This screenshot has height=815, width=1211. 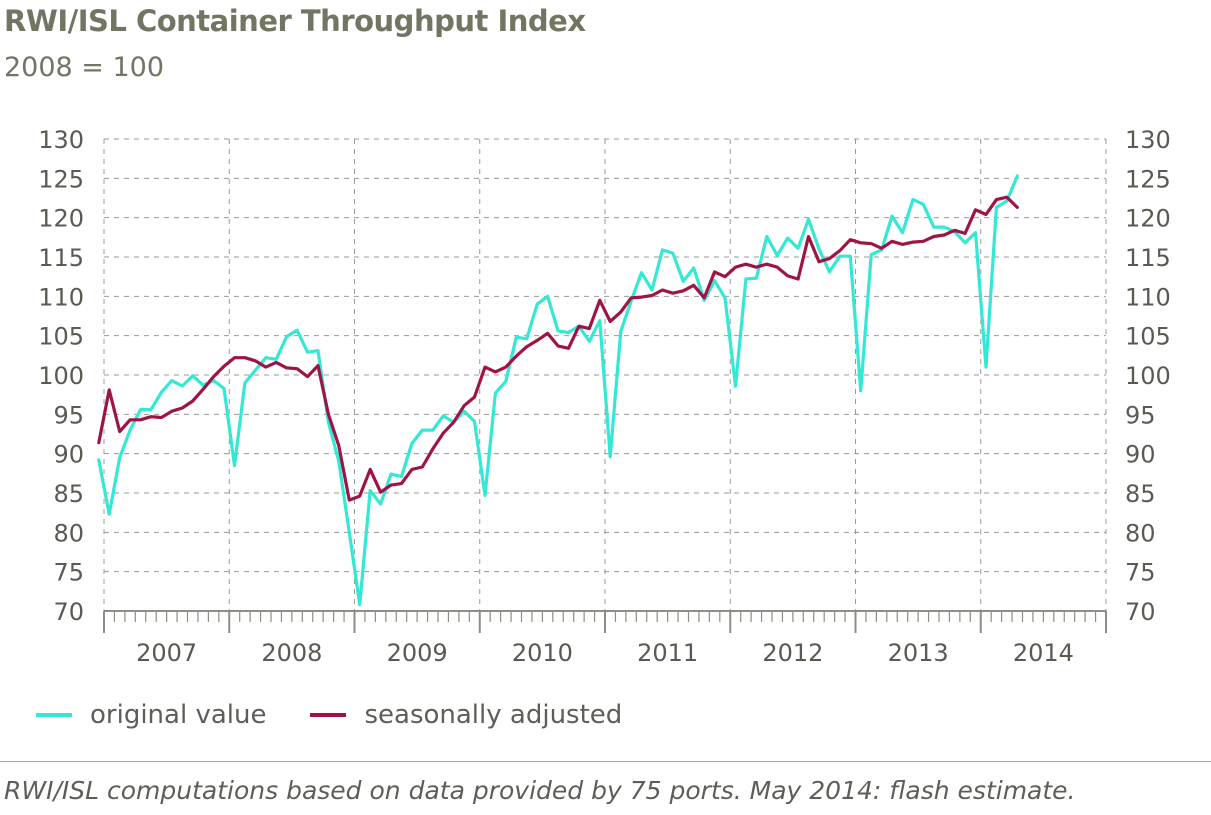 What do you see at coordinates (68, 494) in the screenshot?
I see `y-tick-label-left: 85` at bounding box center [68, 494].